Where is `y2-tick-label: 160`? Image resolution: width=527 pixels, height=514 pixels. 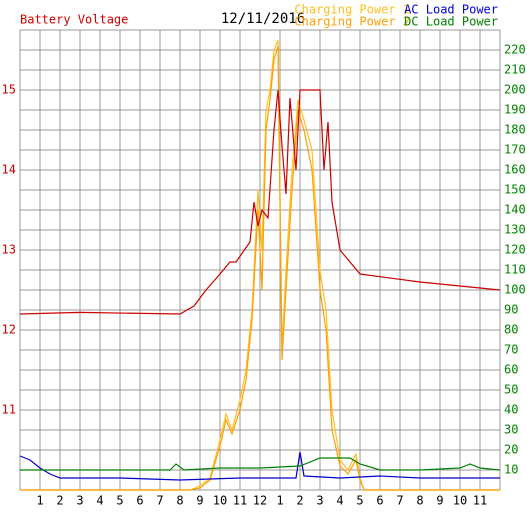
y2-tick-label: 160 is located at coordinates (515, 170).